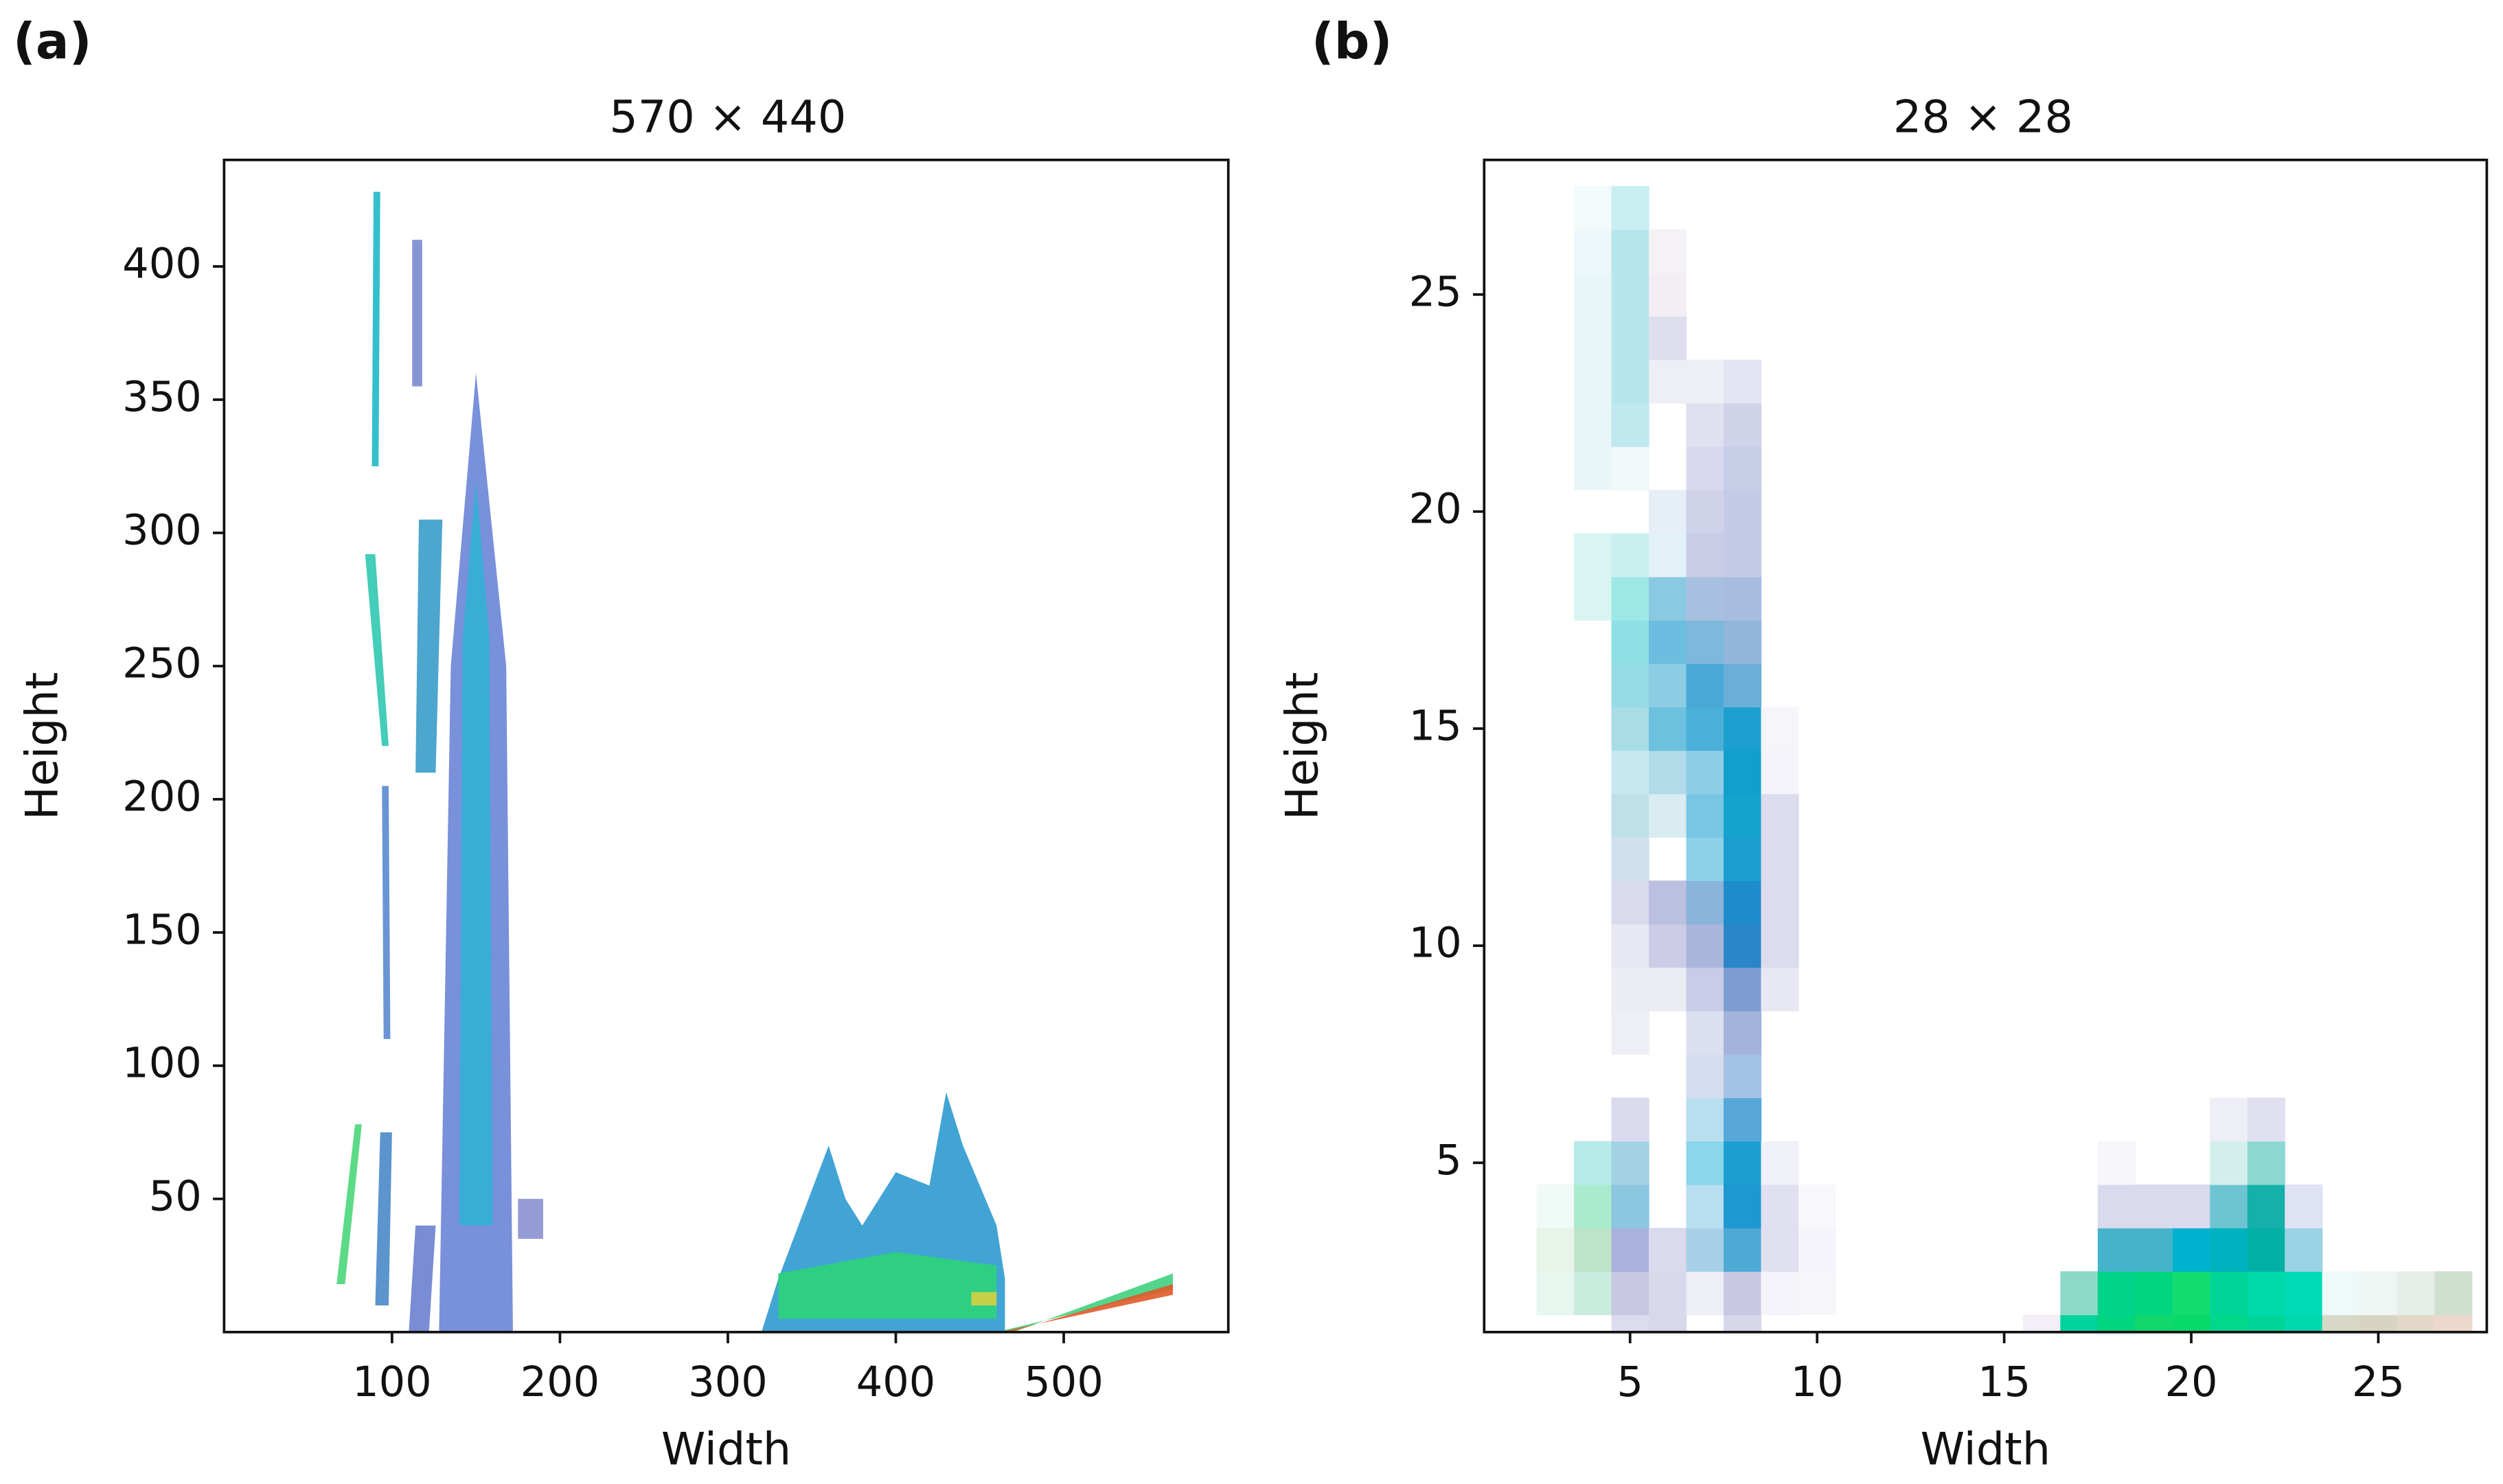 This screenshot has height=1484, width=2503. Describe the element at coordinates (162, 664) in the screenshot. I see `y-tick-label: 250` at that location.